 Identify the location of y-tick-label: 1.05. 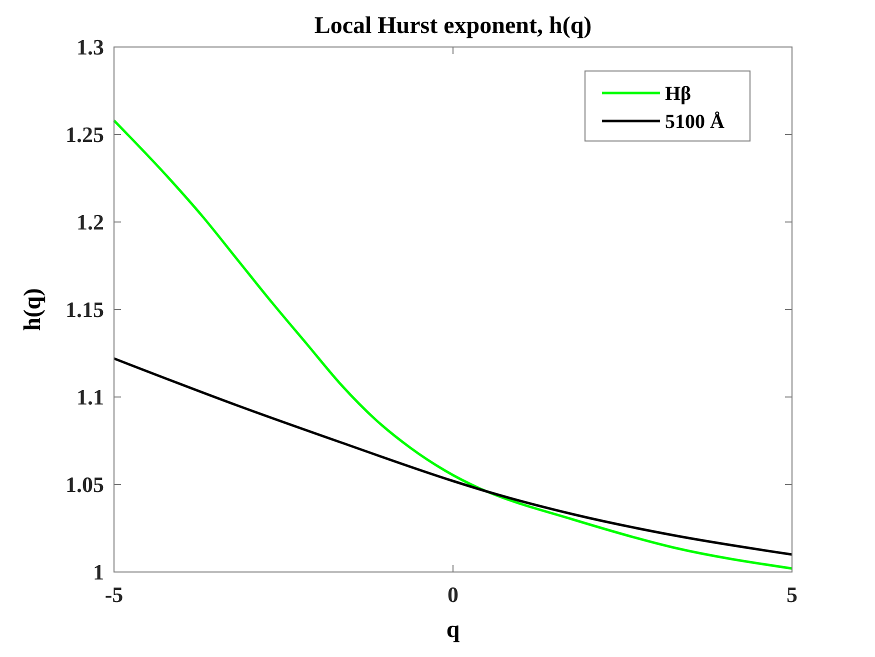
(85, 485).